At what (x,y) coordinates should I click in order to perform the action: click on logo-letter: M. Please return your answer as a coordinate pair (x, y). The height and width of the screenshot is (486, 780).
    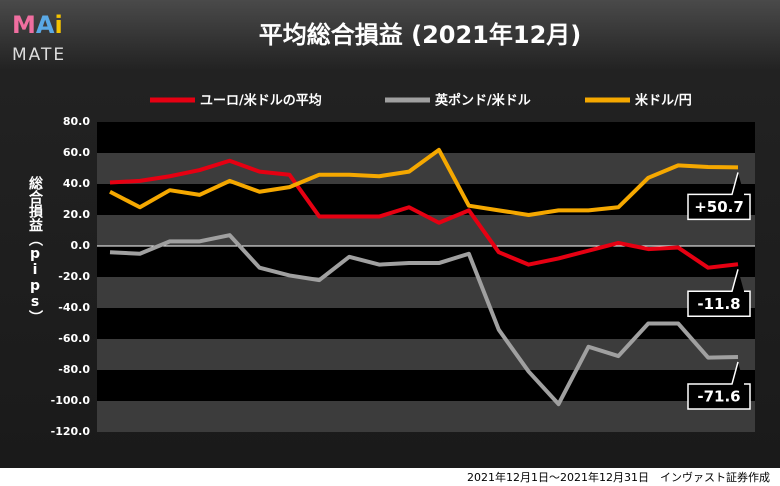
    Looking at the image, I should click on (24, 25).